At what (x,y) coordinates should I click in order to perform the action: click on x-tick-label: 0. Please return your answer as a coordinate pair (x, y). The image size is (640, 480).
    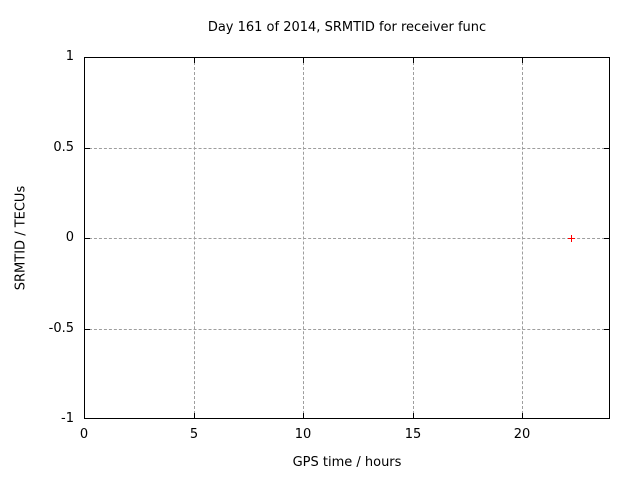
    Looking at the image, I should click on (84, 434).